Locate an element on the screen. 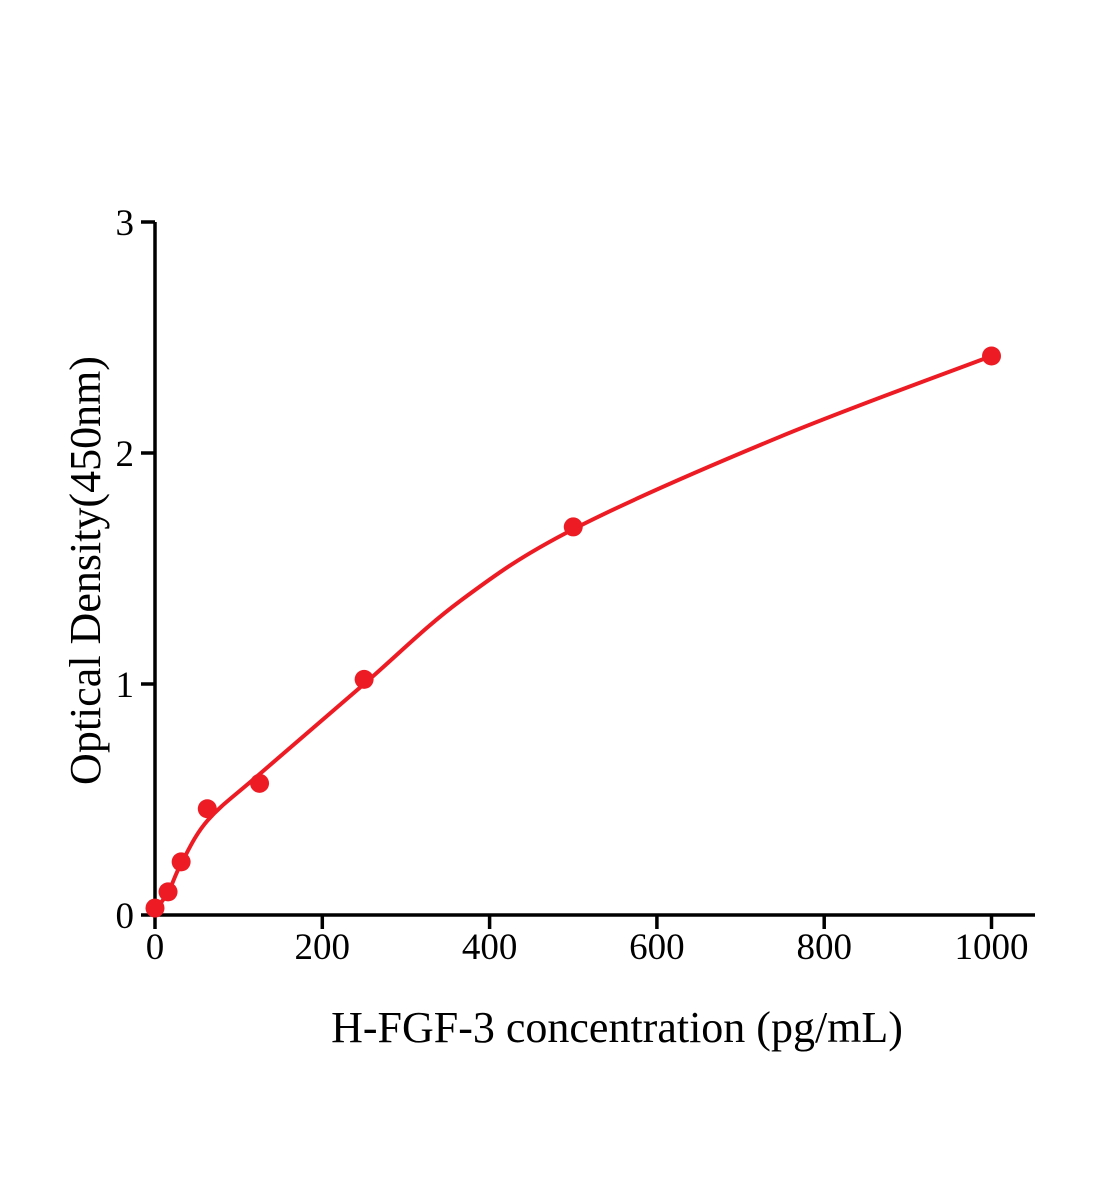 This screenshot has width=1104, height=1200. y-tick-label: 1 is located at coordinates (125, 685).